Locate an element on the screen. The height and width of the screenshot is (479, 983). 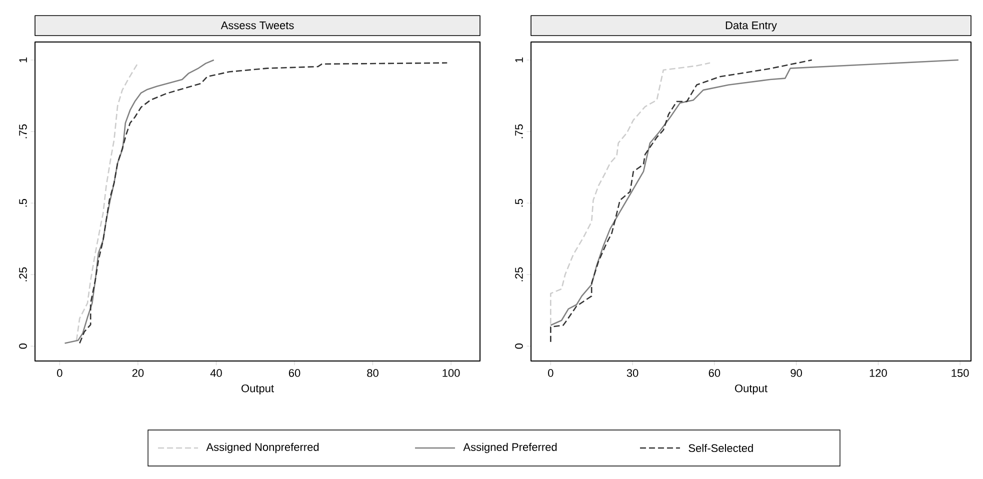
x-tick-label: 100 is located at coordinates (451, 373).